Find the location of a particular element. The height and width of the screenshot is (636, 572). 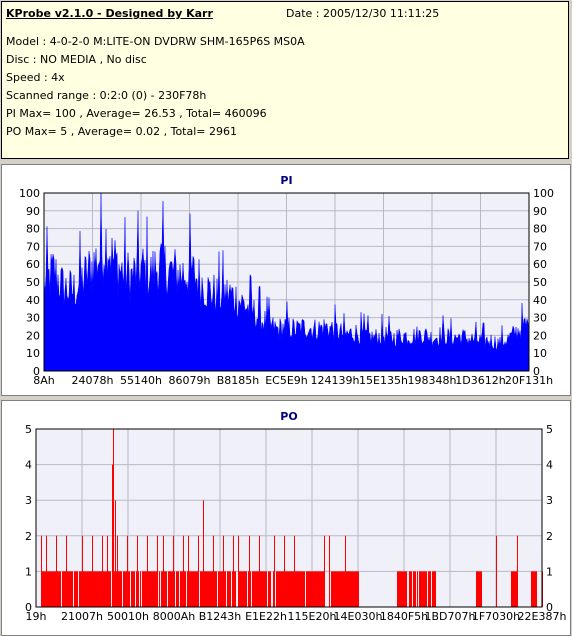

y-tick-label: 90 is located at coordinates (33, 211).